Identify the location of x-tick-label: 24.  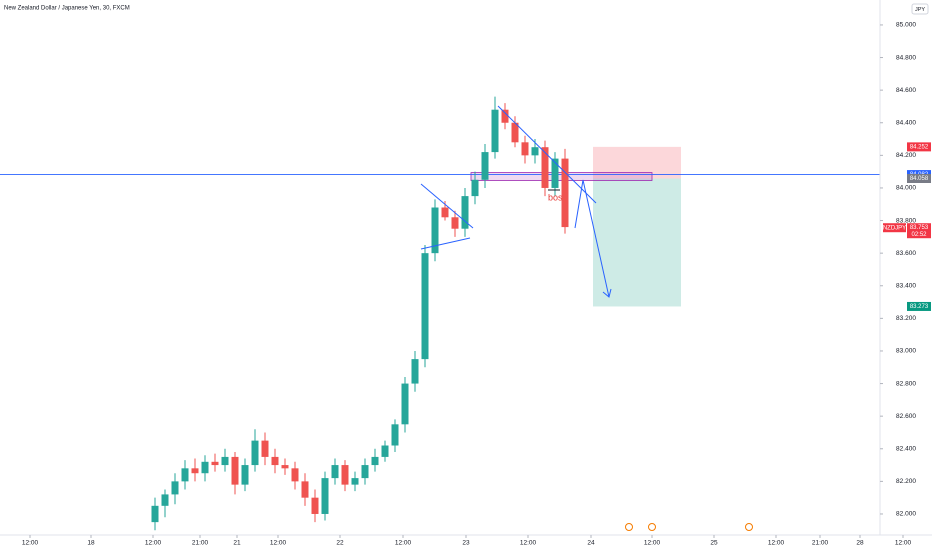
(591, 543).